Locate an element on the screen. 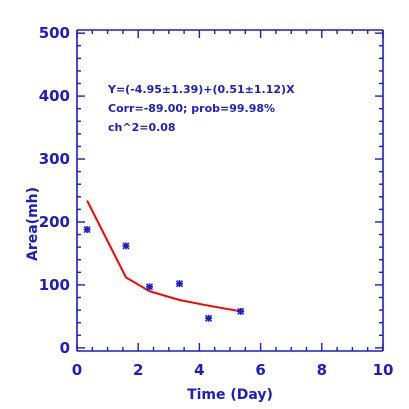 This screenshot has width=409, height=409. fit-correlation: Corr=-89.00; prob=99.98% is located at coordinates (191, 108).